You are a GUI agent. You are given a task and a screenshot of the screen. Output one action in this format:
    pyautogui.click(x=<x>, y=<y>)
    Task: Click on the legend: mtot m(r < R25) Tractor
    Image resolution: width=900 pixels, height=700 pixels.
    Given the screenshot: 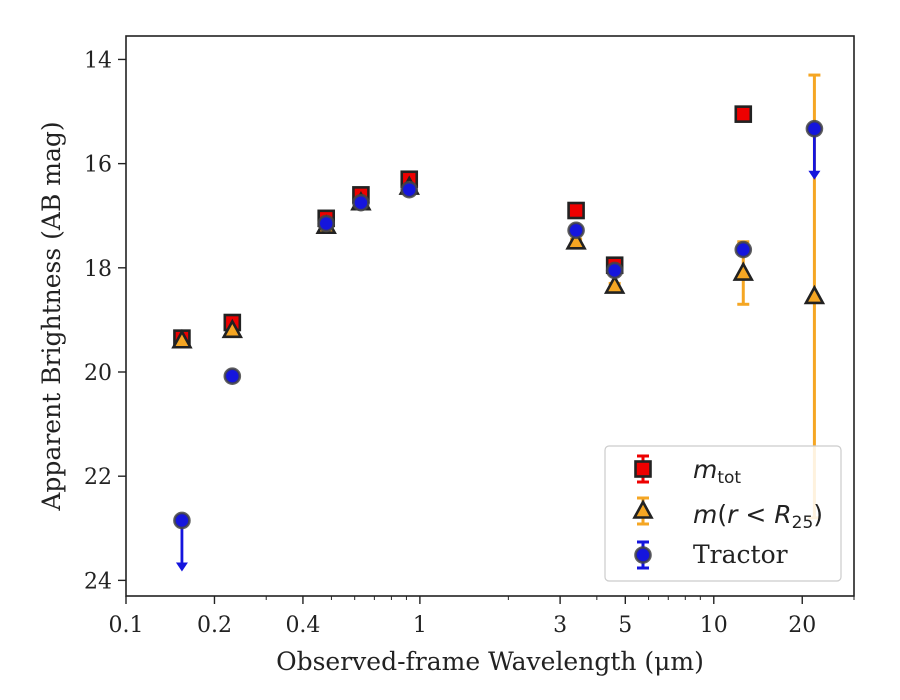 What is the action you would take?
    pyautogui.click(x=723, y=513)
    